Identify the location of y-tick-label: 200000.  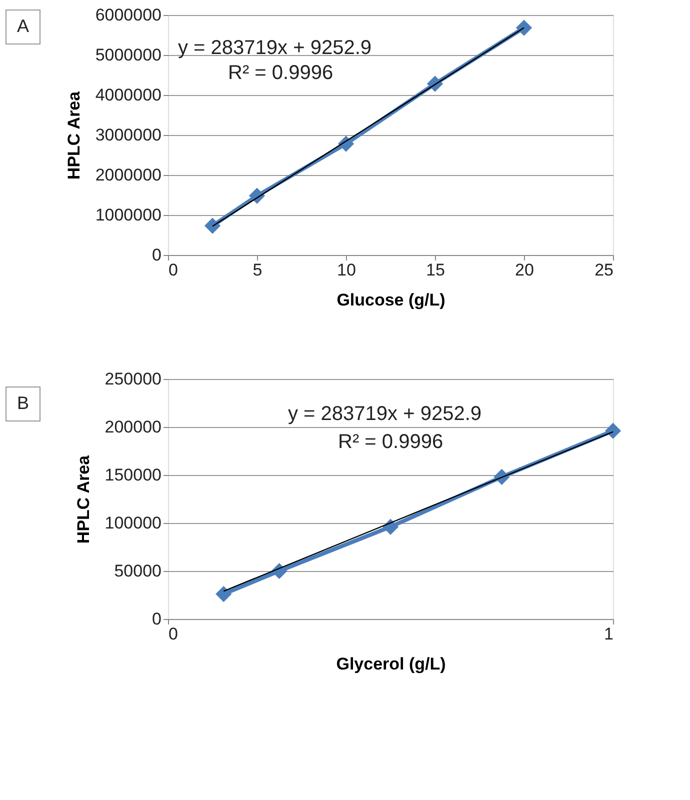
(133, 427).